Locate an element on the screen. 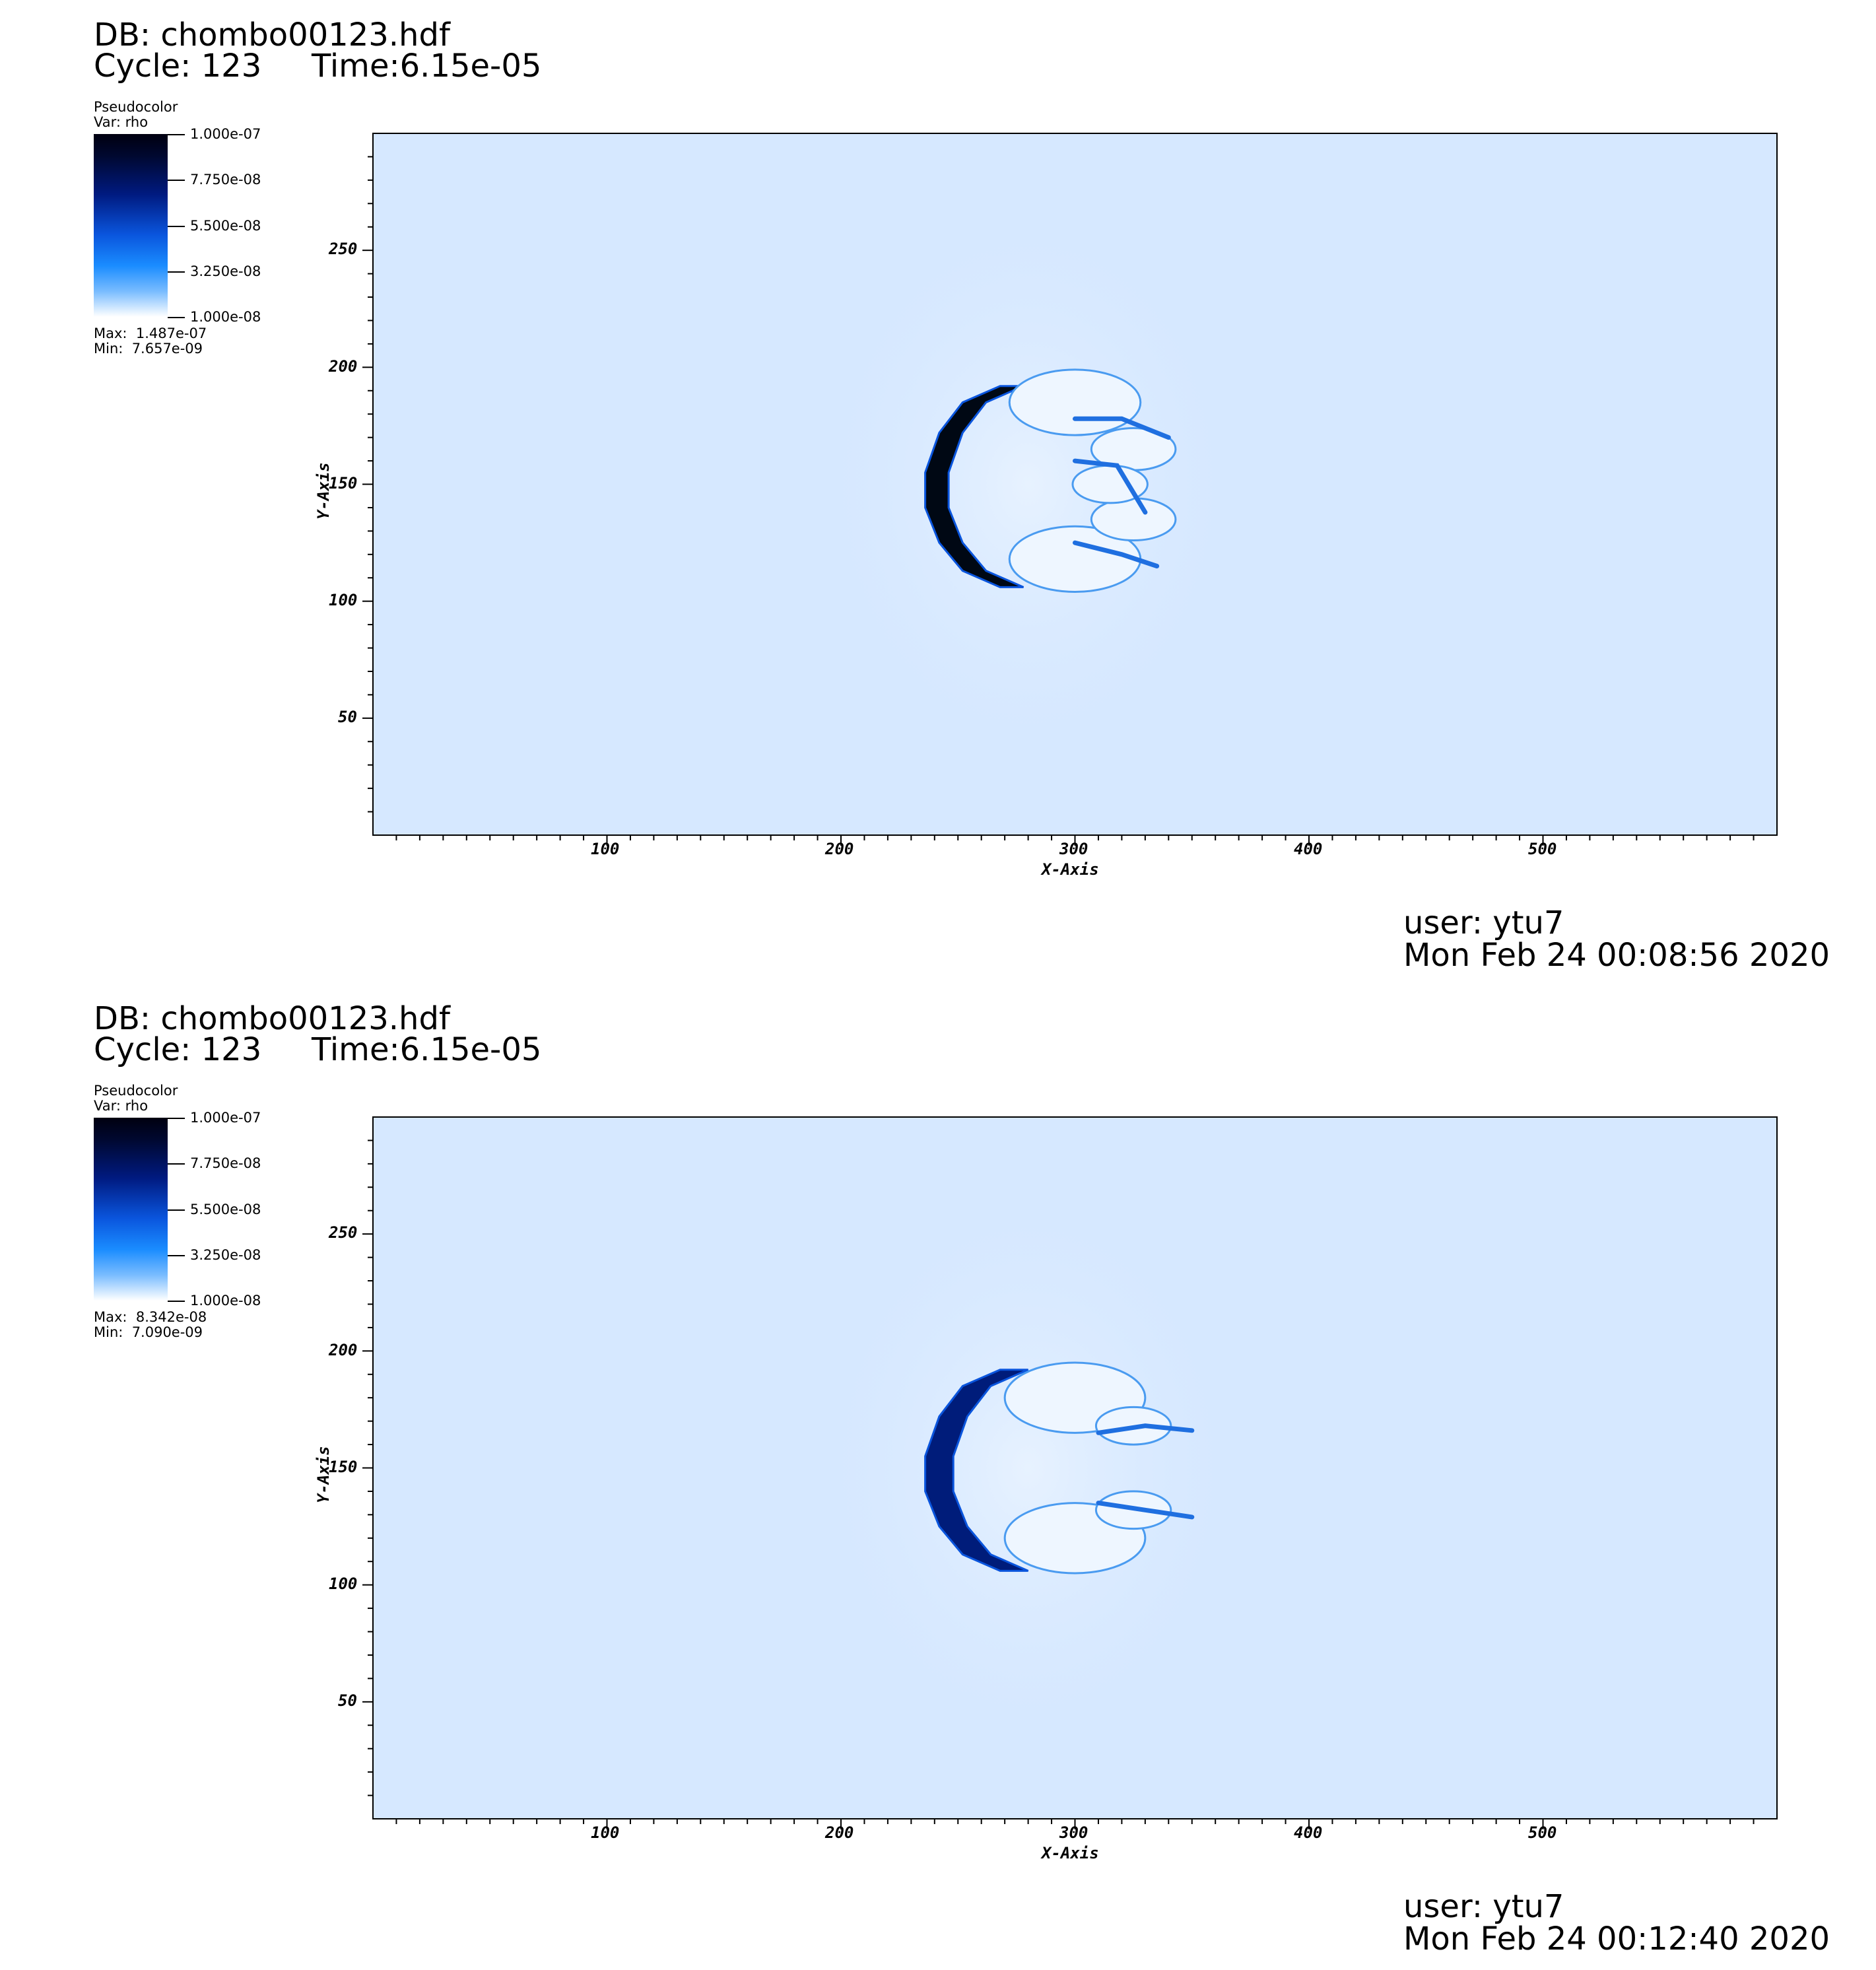 The height and width of the screenshot is (1970, 1876). max-label: Max: 8.342e-08 is located at coordinates (150, 1317).